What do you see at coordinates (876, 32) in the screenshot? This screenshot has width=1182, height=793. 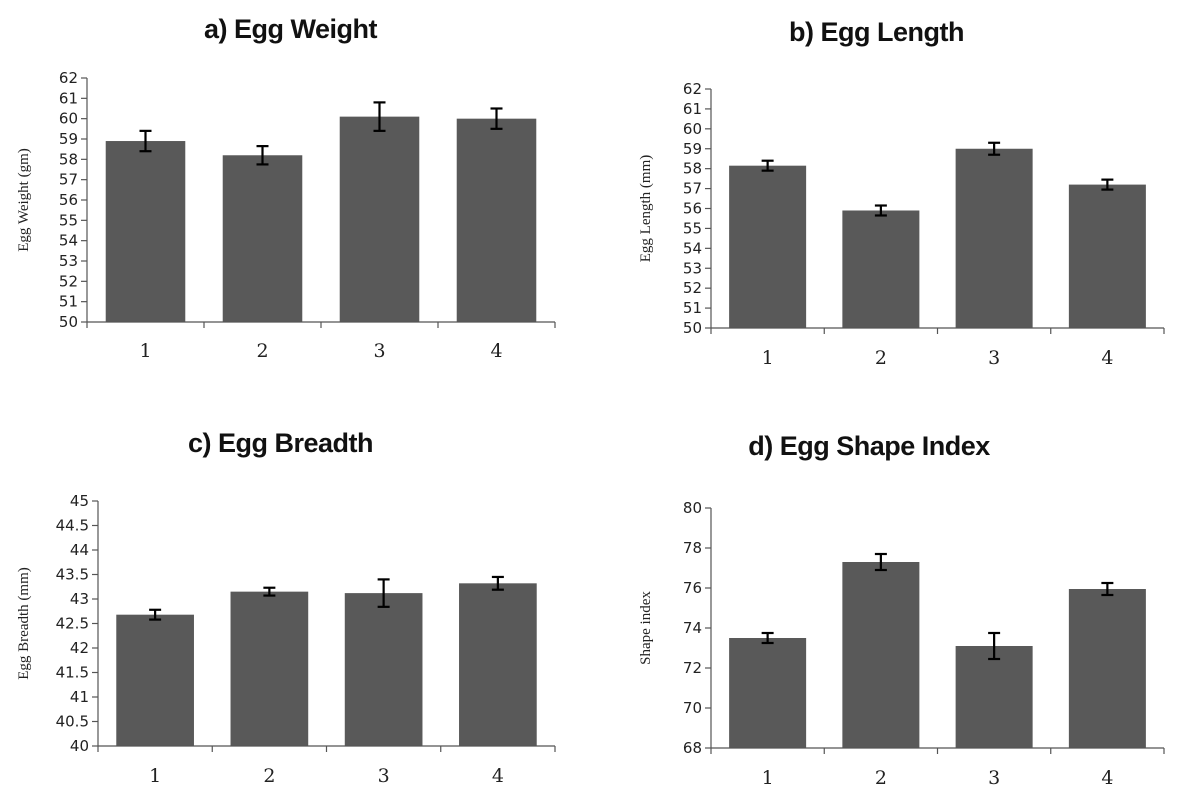 I see `chart-title: b) Egg Length` at bounding box center [876, 32].